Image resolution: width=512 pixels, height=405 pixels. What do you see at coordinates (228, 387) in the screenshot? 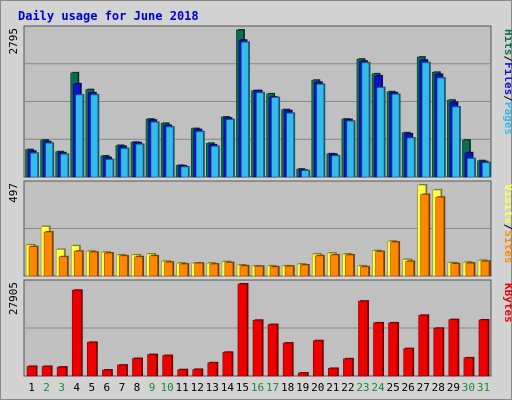
I see `x-label-day-14: 14` at bounding box center [228, 387].